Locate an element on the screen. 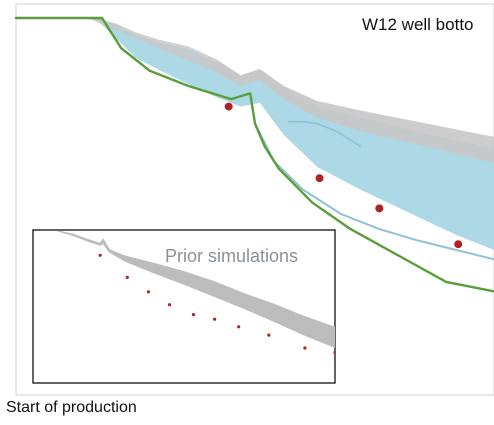 This screenshot has height=425, width=494. inset-title: Prior simulations is located at coordinates (231, 256).